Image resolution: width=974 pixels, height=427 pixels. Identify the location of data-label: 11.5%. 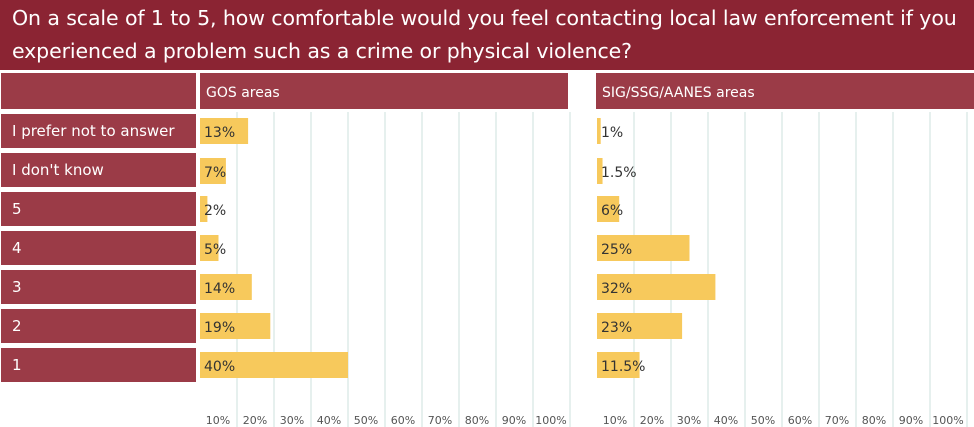
(623, 367).